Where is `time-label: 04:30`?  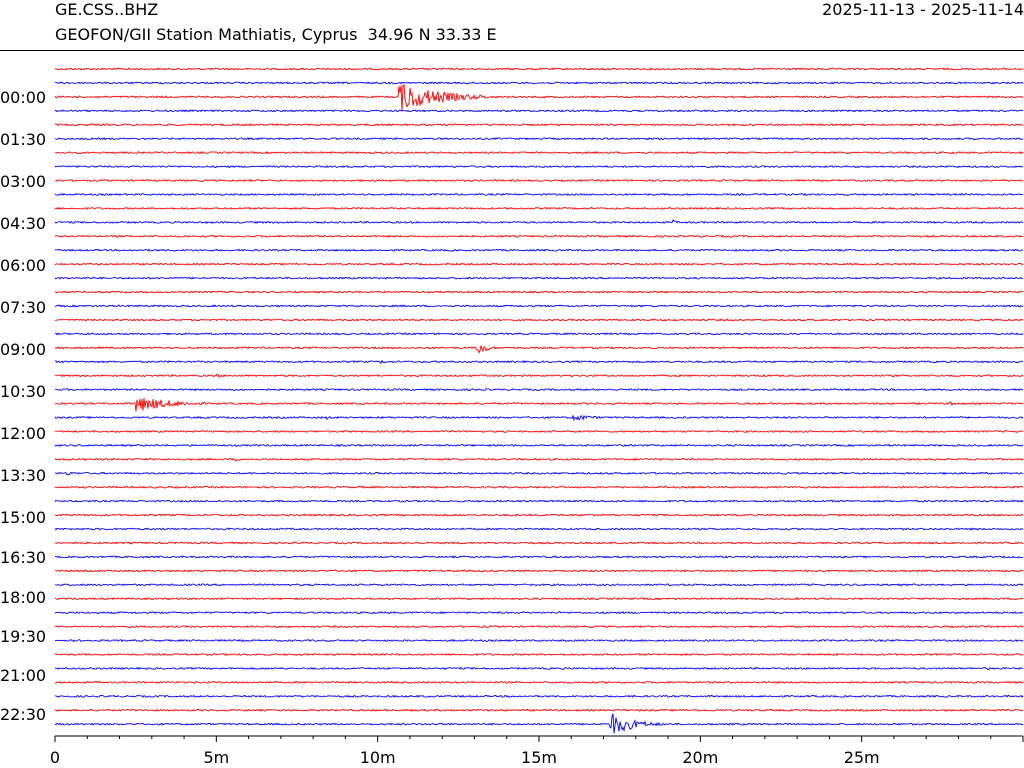
time-label: 04:30 is located at coordinates (23, 223).